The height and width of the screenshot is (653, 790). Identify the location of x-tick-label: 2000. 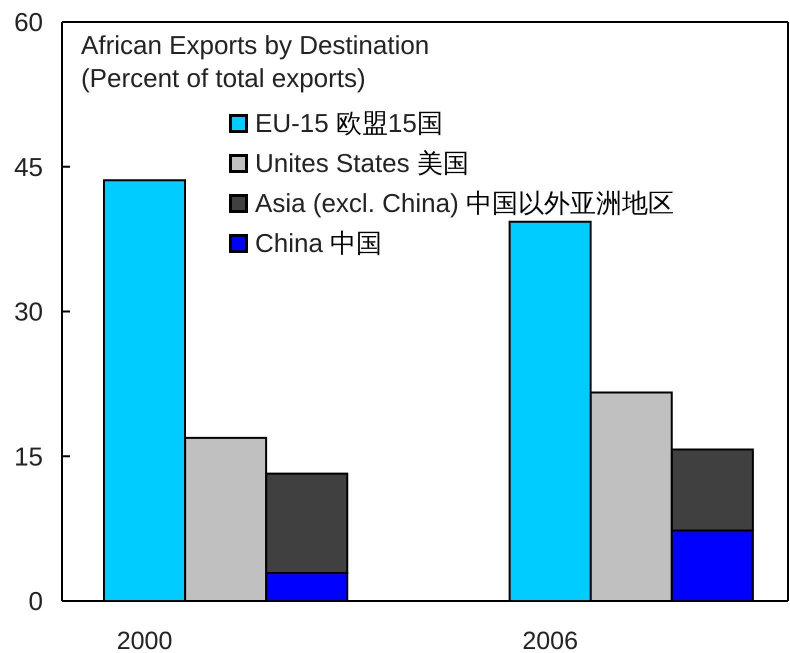
(144, 639).